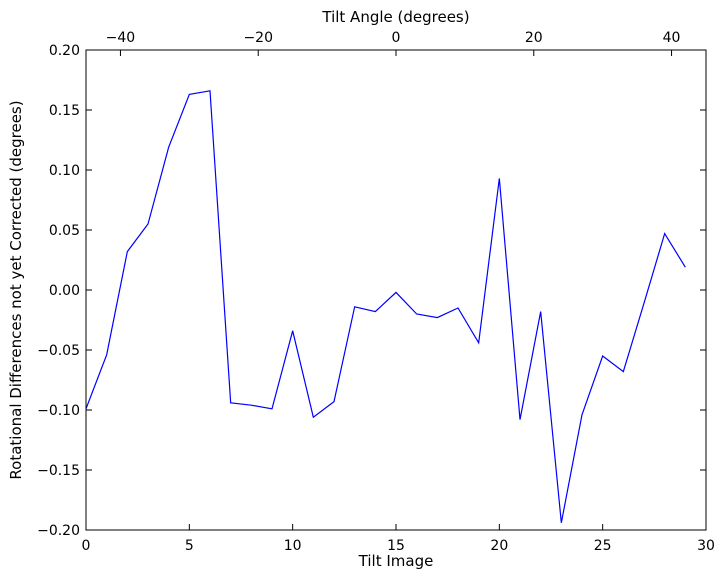  What do you see at coordinates (64, 291) in the screenshot?
I see `y-tick-label: 0.00` at bounding box center [64, 291].